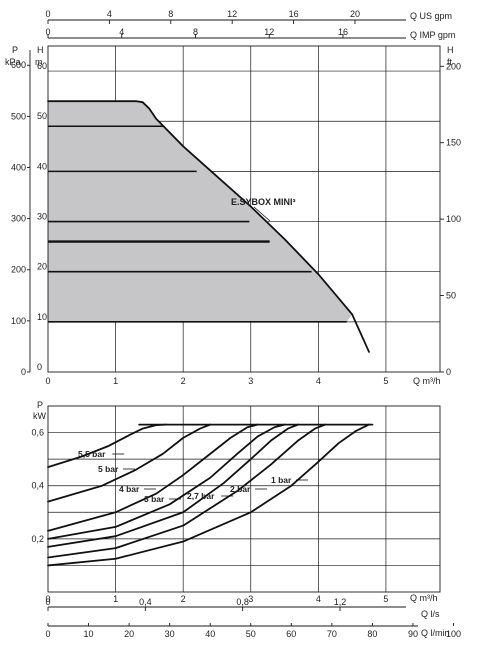 This screenshot has width=480, height=652. I want to click on imp-gpm-tick-label: 12, so click(269, 32).